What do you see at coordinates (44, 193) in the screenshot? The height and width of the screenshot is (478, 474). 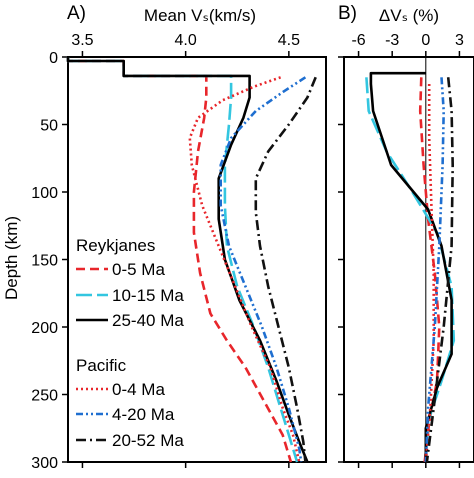 I see `y-tick-label: 100` at bounding box center [44, 193].